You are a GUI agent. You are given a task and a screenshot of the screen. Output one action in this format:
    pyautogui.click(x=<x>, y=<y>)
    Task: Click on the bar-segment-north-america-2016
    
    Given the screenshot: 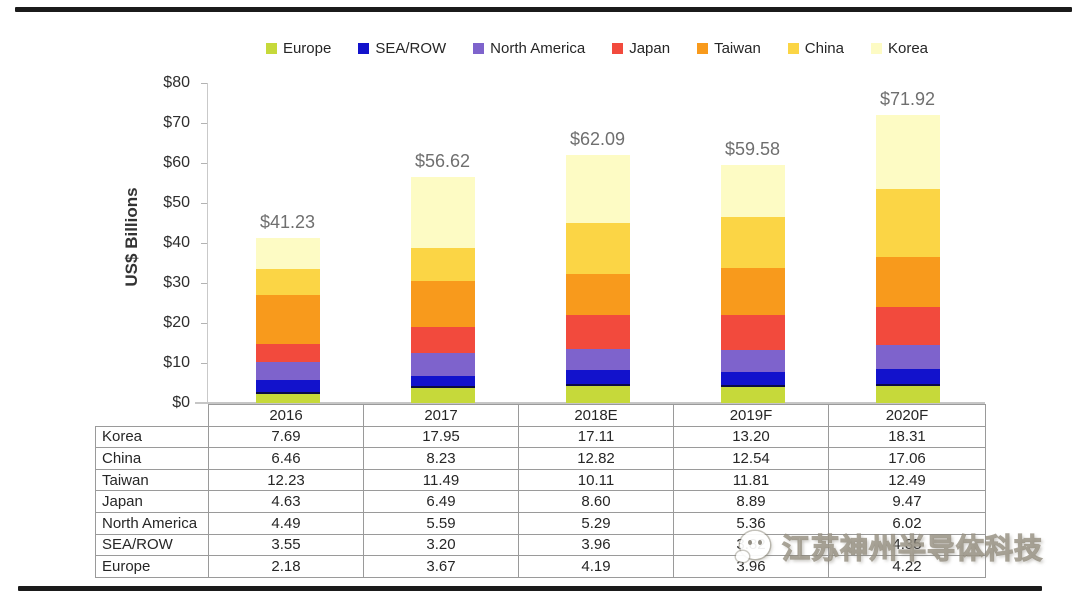 What is the action you would take?
    pyautogui.click(x=287, y=371)
    